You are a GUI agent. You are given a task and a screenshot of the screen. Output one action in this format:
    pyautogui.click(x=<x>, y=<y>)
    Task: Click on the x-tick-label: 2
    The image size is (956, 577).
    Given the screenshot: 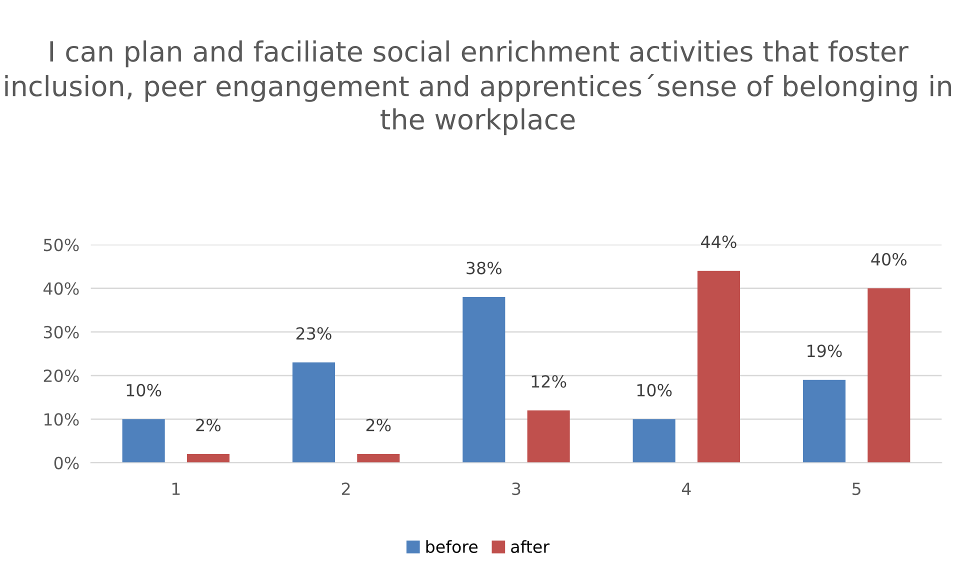 What is the action you would take?
    pyautogui.click(x=346, y=488)
    